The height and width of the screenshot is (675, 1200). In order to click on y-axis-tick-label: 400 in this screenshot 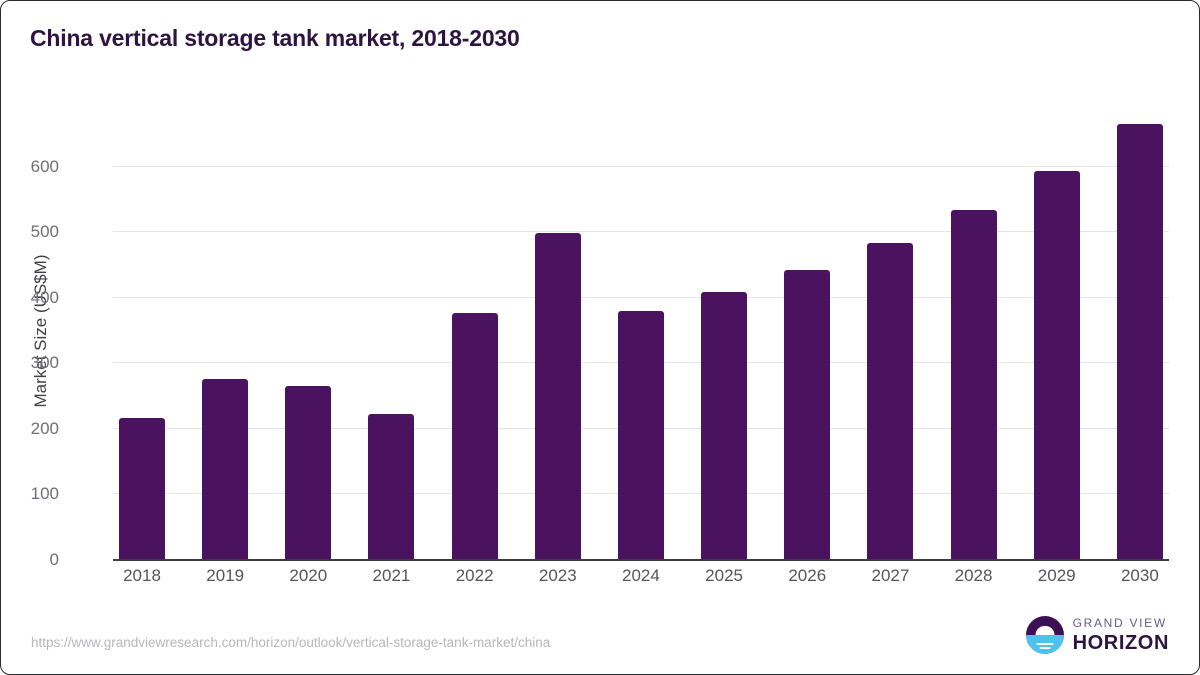, I will do `click(44, 297)`.